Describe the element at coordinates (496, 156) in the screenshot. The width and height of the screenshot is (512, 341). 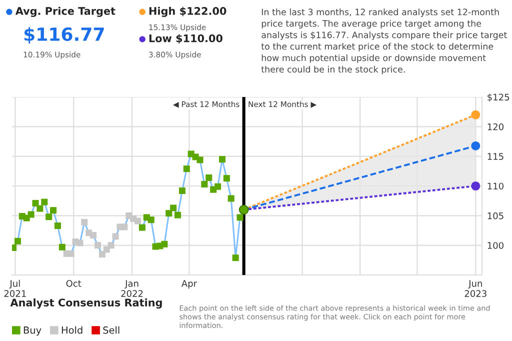
I see `y-tick-label: 115` at that location.